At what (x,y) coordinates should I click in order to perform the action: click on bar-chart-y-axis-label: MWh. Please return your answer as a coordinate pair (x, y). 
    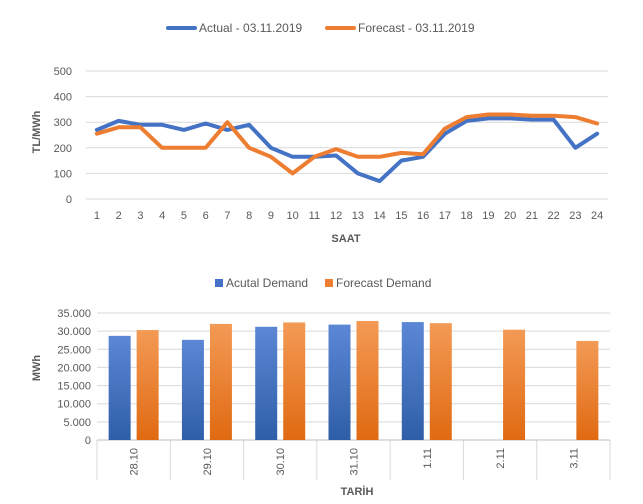
    Looking at the image, I should click on (37, 368).